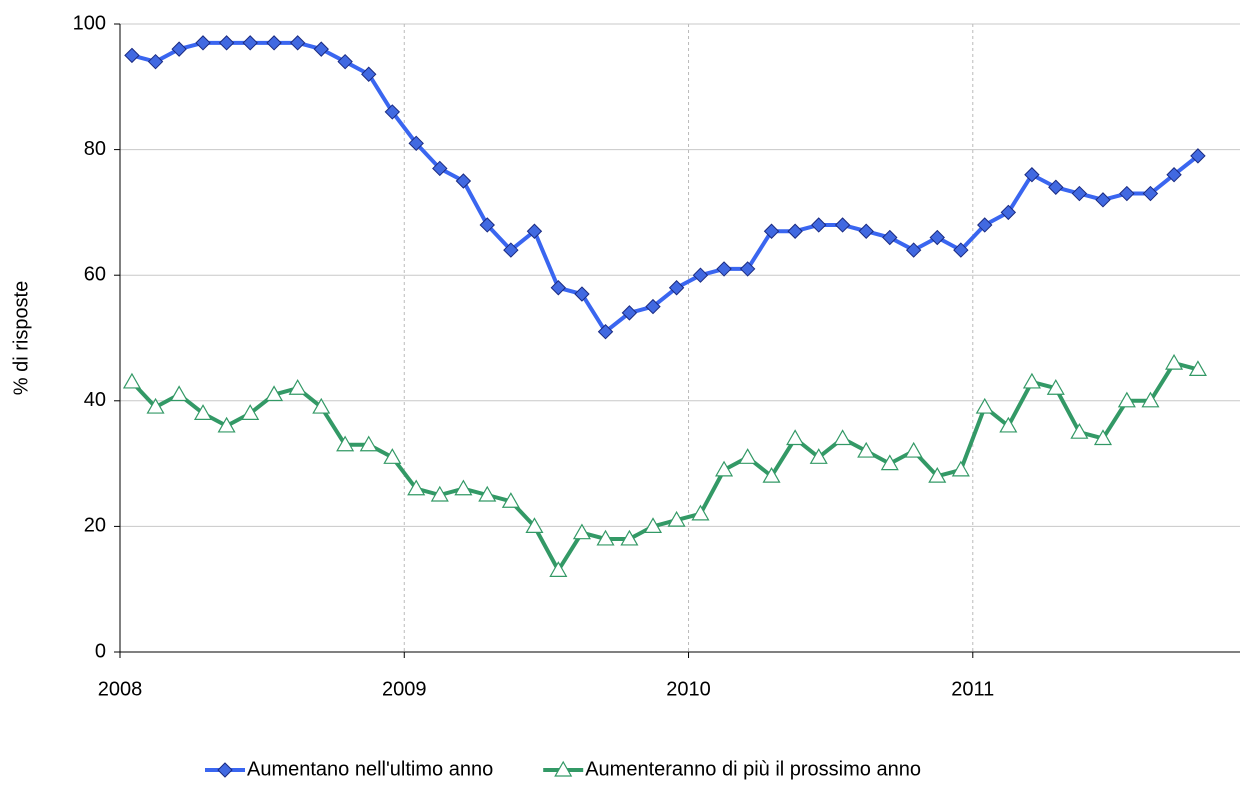 The image size is (1247, 785). What do you see at coordinates (100, 651) in the screenshot?
I see `y-tick-label: 0` at bounding box center [100, 651].